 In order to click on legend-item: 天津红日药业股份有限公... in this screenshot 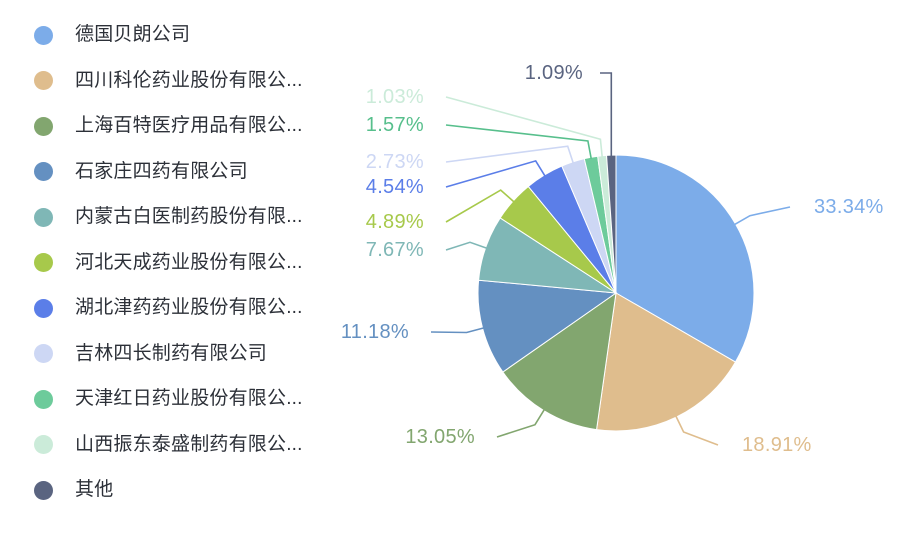, I will do `click(168, 399)`.